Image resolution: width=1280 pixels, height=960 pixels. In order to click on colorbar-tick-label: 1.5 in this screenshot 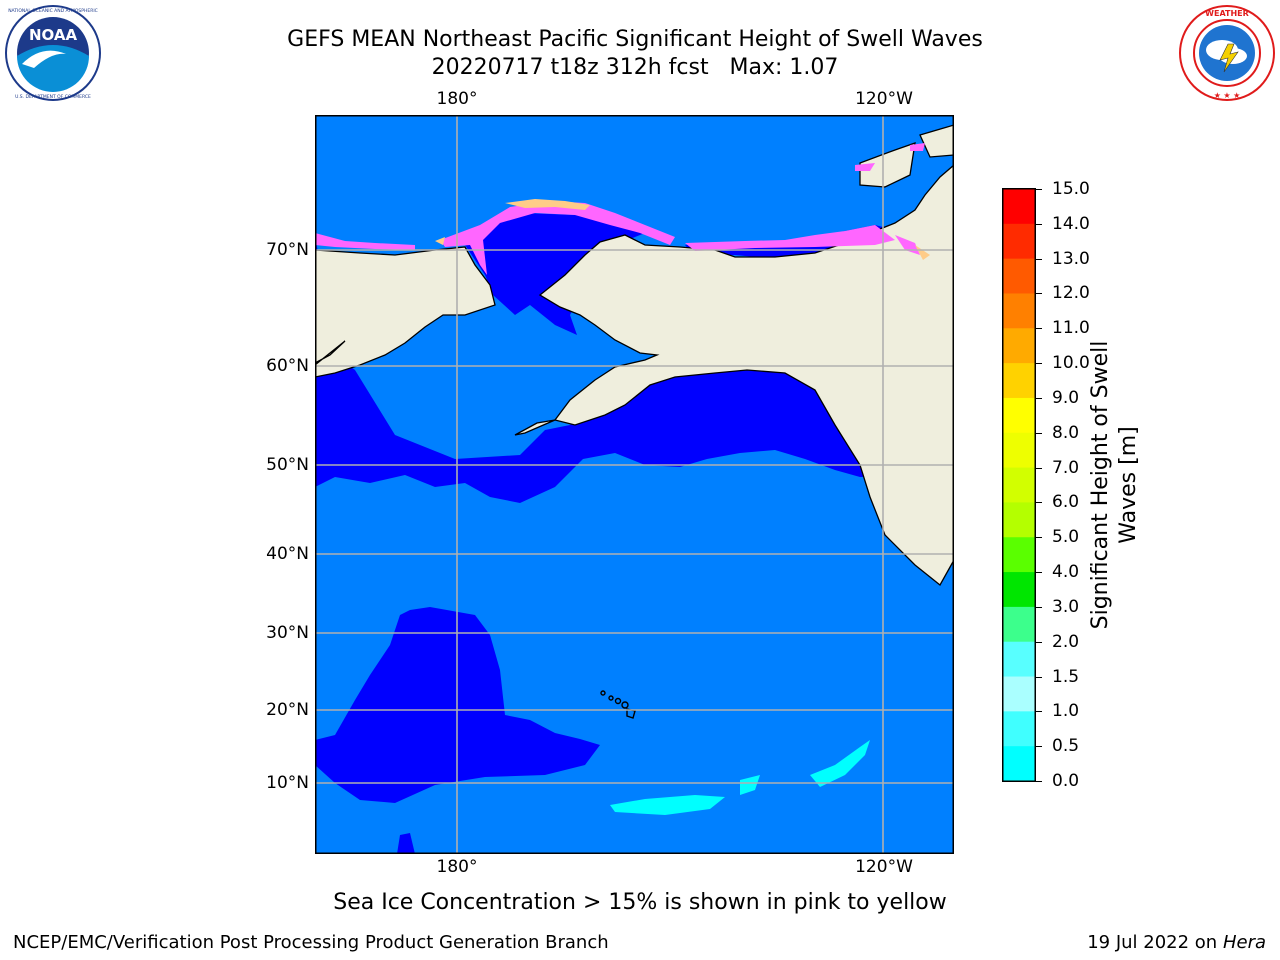, I will do `click(1066, 676)`.